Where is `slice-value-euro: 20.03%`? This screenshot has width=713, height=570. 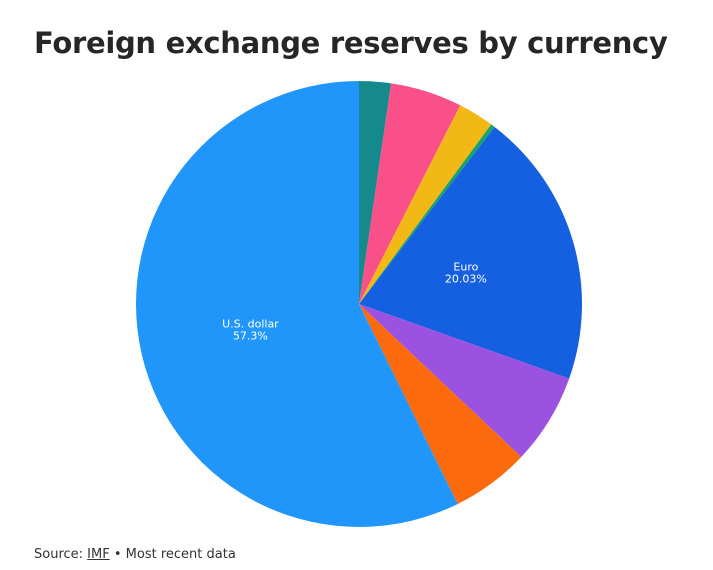 slice-value-euro: 20.03% is located at coordinates (466, 278).